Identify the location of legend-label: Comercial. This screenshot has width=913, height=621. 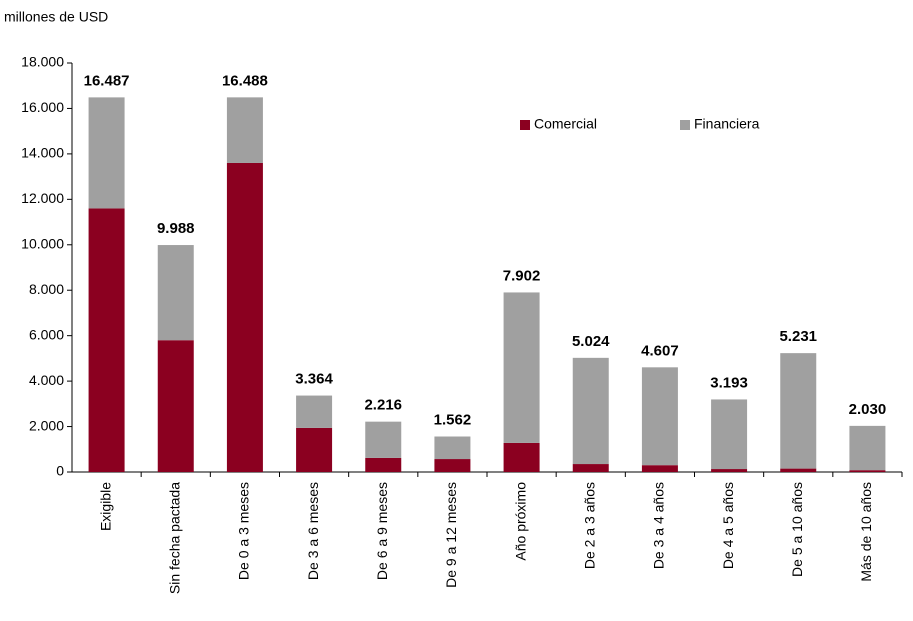
(565, 124).